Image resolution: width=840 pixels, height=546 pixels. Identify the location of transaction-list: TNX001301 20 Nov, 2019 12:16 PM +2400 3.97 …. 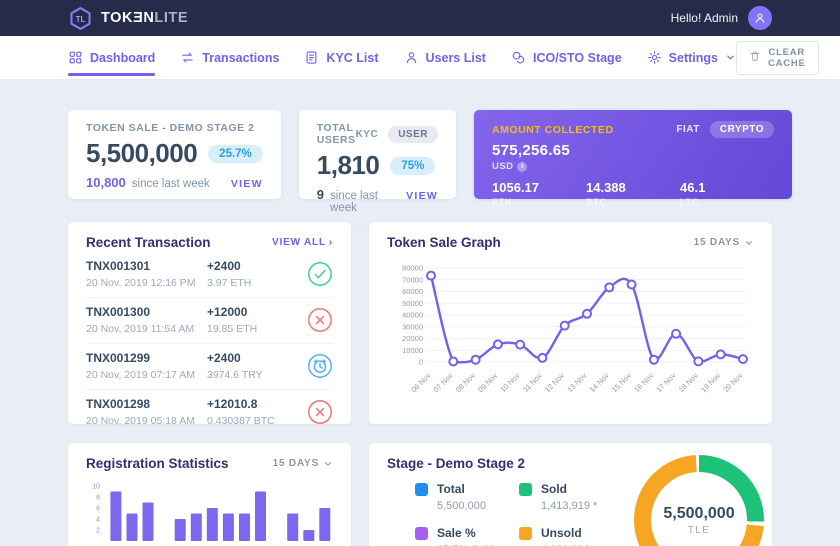
(209, 343).